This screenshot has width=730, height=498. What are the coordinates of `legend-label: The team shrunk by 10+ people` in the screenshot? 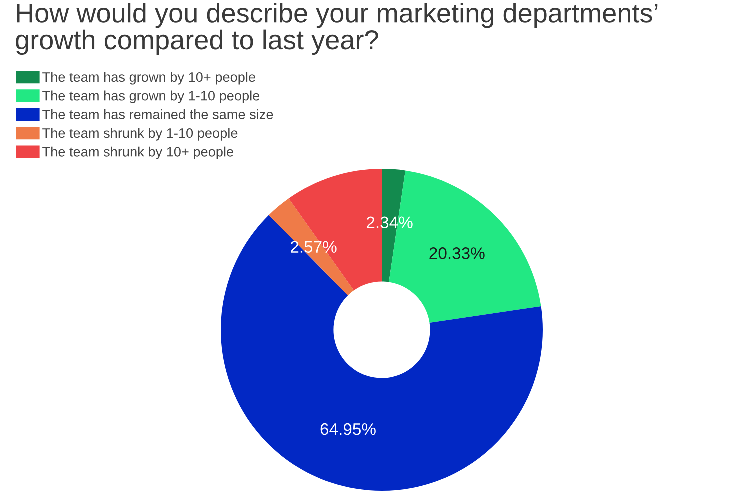 It's located at (138, 153).